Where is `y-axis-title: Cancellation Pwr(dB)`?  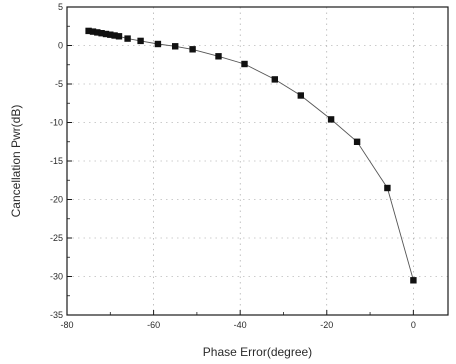 y-axis-title: Cancellation Pwr(dB) is located at coordinates (16, 161).